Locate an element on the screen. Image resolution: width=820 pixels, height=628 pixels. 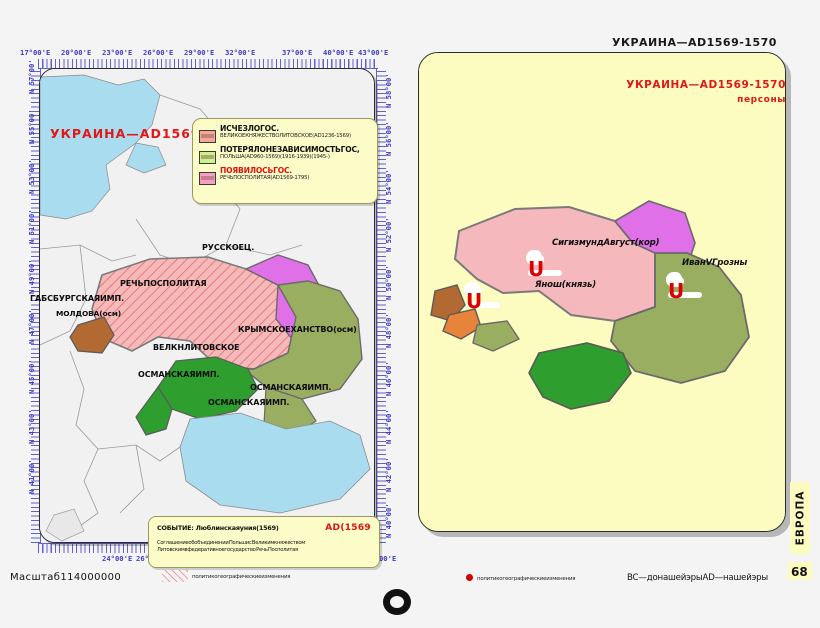
right-map-title-main: УКРАИНА—AD1569-1570 is located at coordinates (706, 85).